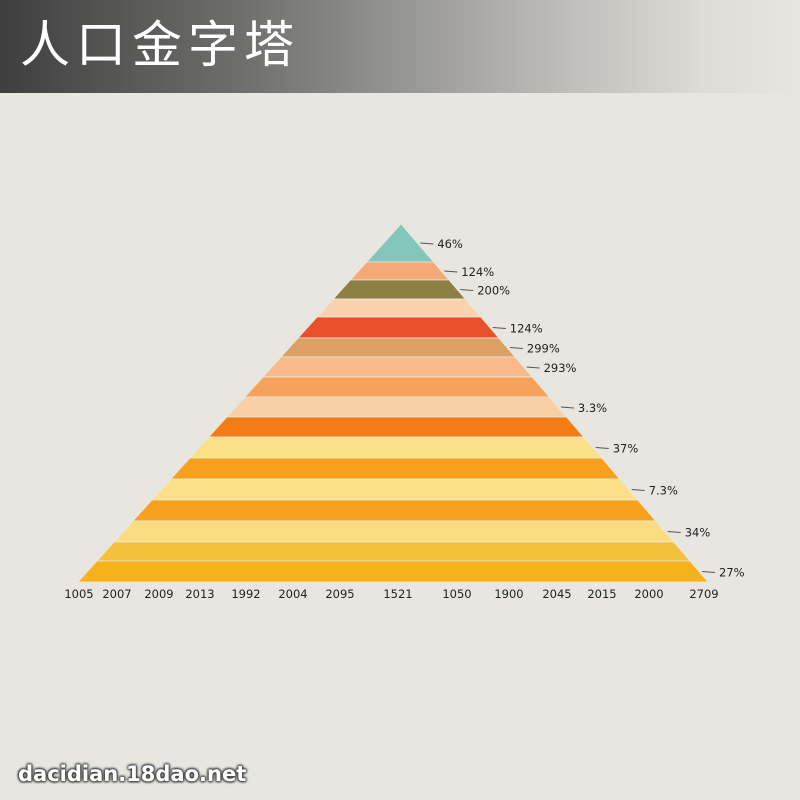 This screenshot has width=800, height=800. What do you see at coordinates (160, 45) in the screenshot?
I see `page-title: 人口金字塔` at bounding box center [160, 45].